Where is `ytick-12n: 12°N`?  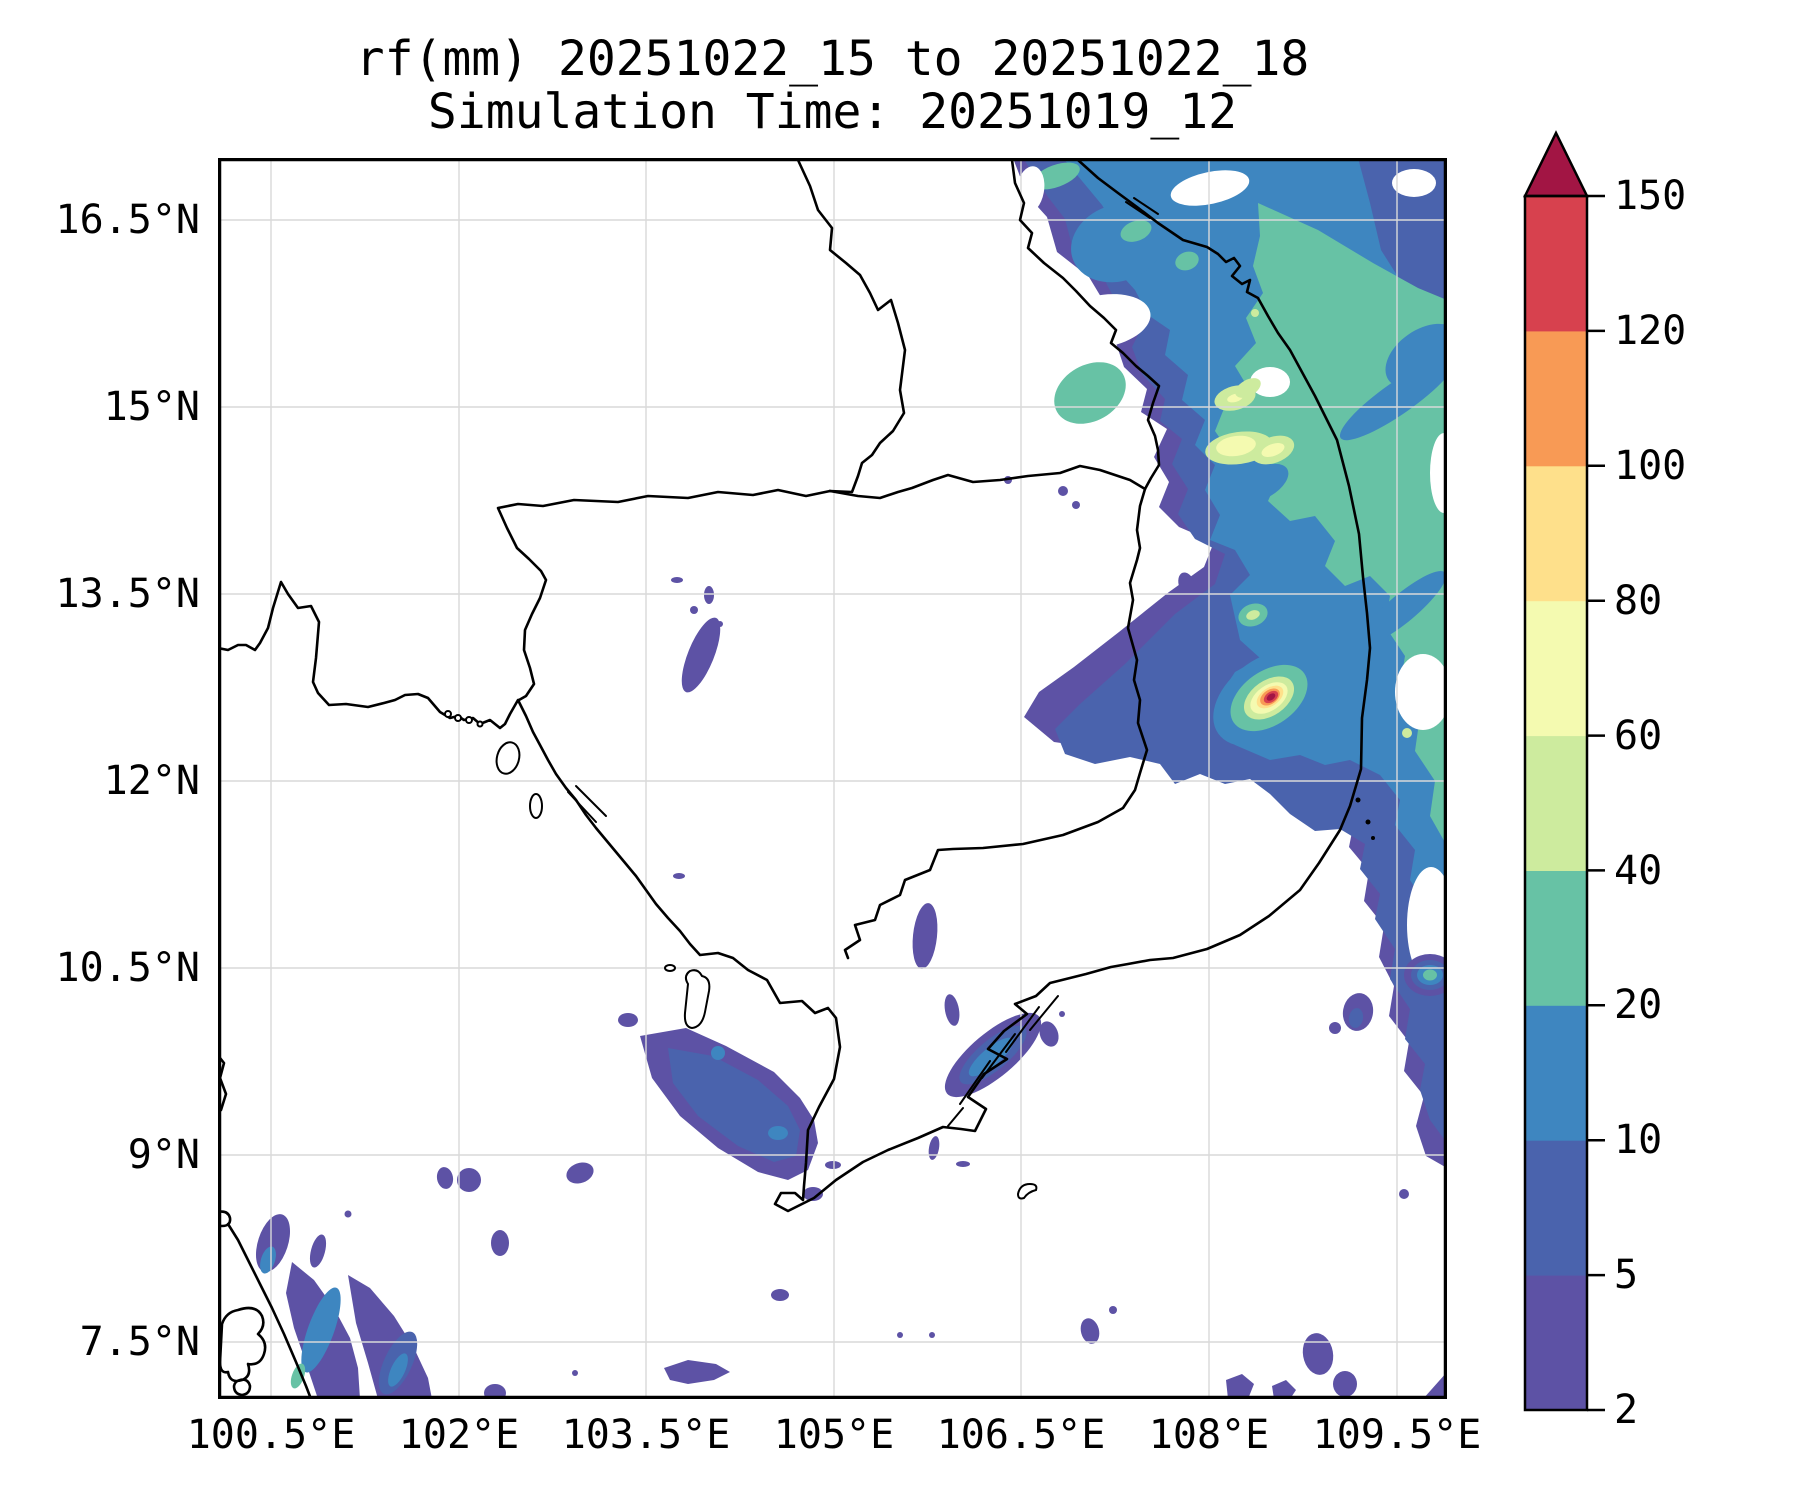 ytick-12n: 12°N is located at coordinates (151, 781).